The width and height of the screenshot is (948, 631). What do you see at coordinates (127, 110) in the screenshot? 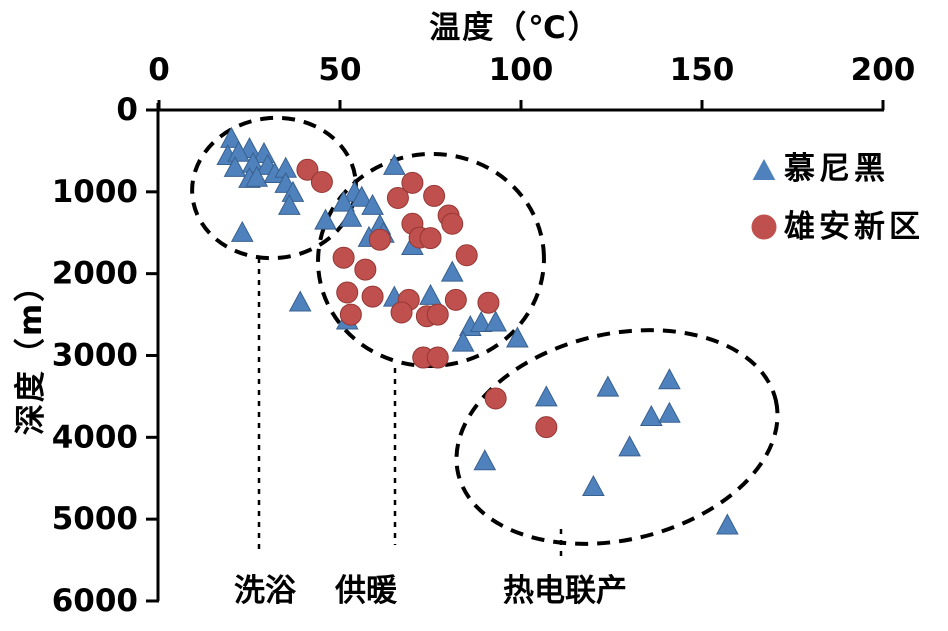
I see `y-tick-label-0: 0` at bounding box center [127, 110].